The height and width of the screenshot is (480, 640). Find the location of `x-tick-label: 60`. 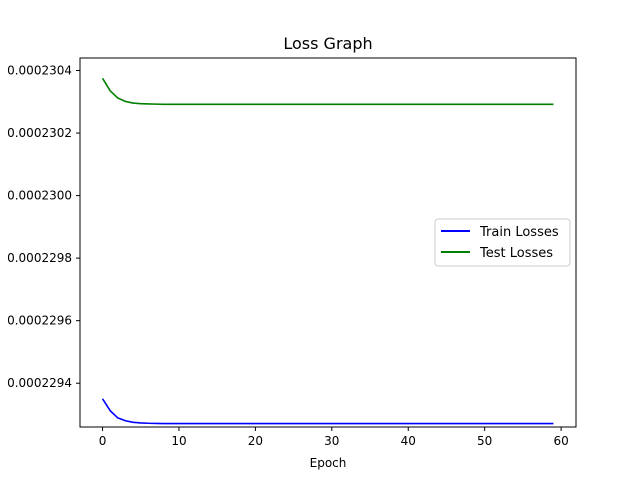

x-tick-label: 60 is located at coordinates (560, 441).